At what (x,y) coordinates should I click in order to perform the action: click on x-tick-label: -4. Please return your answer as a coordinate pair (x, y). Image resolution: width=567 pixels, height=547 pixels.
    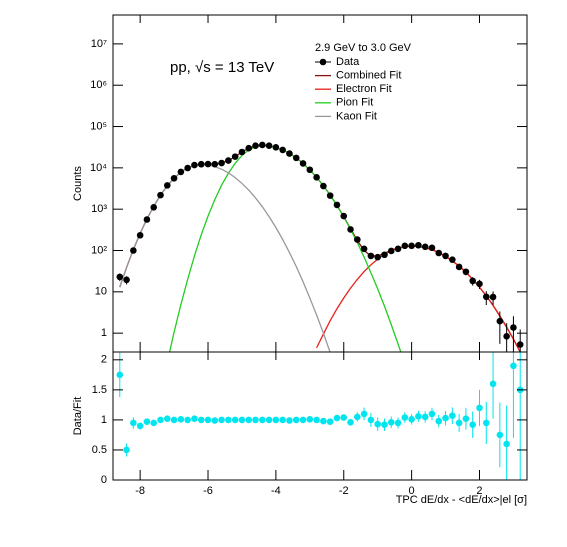
    Looking at the image, I should click on (276, 491).